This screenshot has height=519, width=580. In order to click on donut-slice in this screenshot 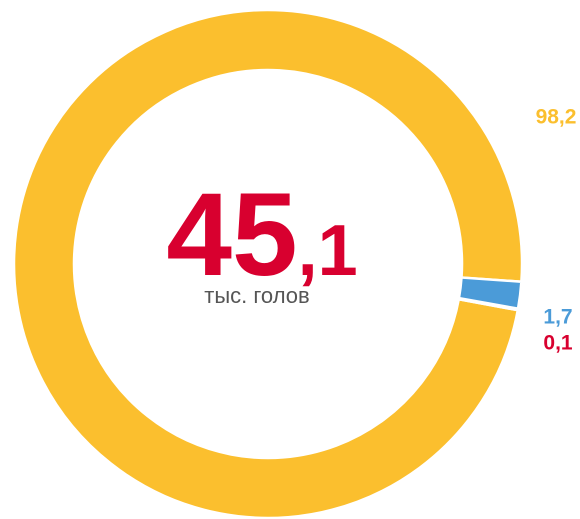, I will do `click(490, 293)`.